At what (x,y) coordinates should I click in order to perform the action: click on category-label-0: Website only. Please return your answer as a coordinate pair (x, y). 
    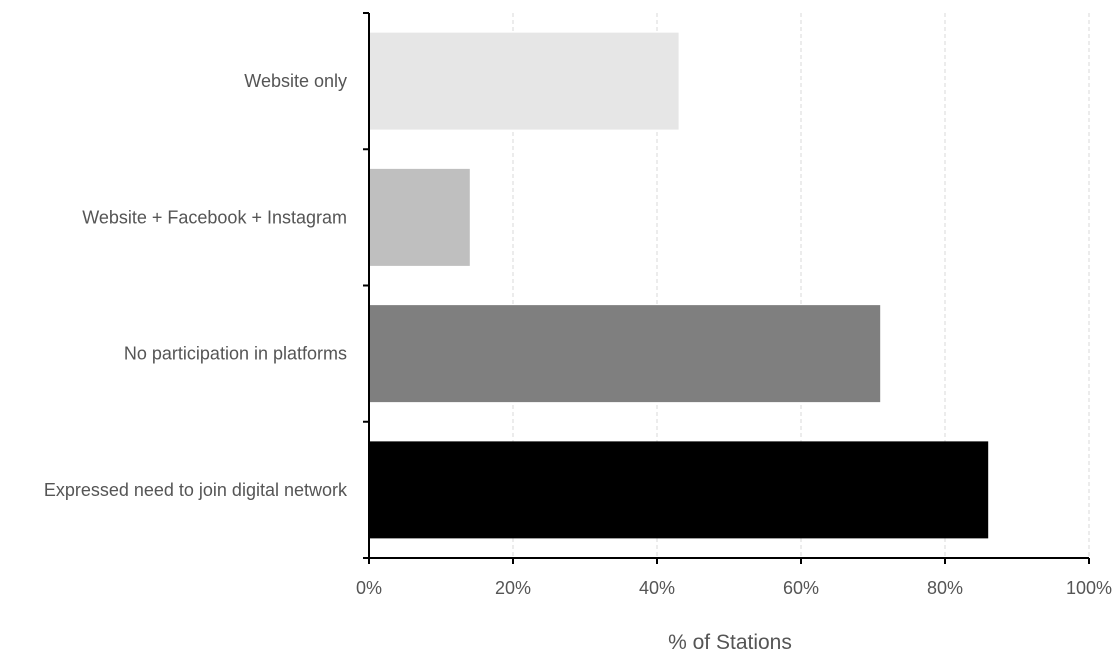
    Looking at the image, I should click on (295, 81).